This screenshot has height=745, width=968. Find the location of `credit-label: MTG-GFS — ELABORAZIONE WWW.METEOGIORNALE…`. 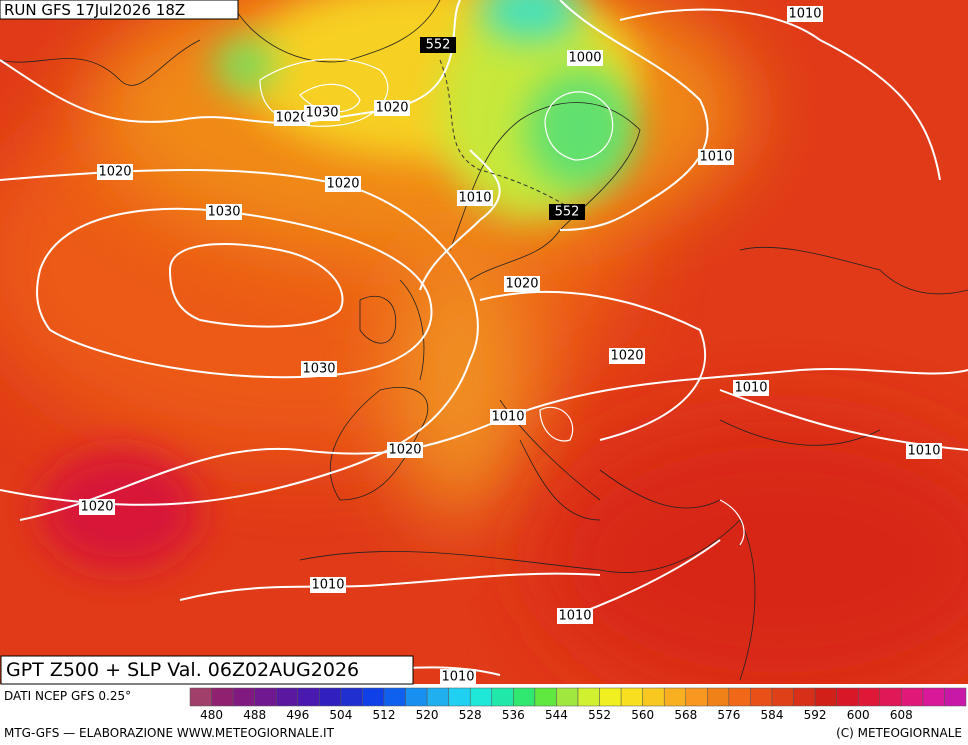

credit-label: MTG-GFS — ELABORAZIONE WWW.METEOGIORNALE… is located at coordinates (169, 733).